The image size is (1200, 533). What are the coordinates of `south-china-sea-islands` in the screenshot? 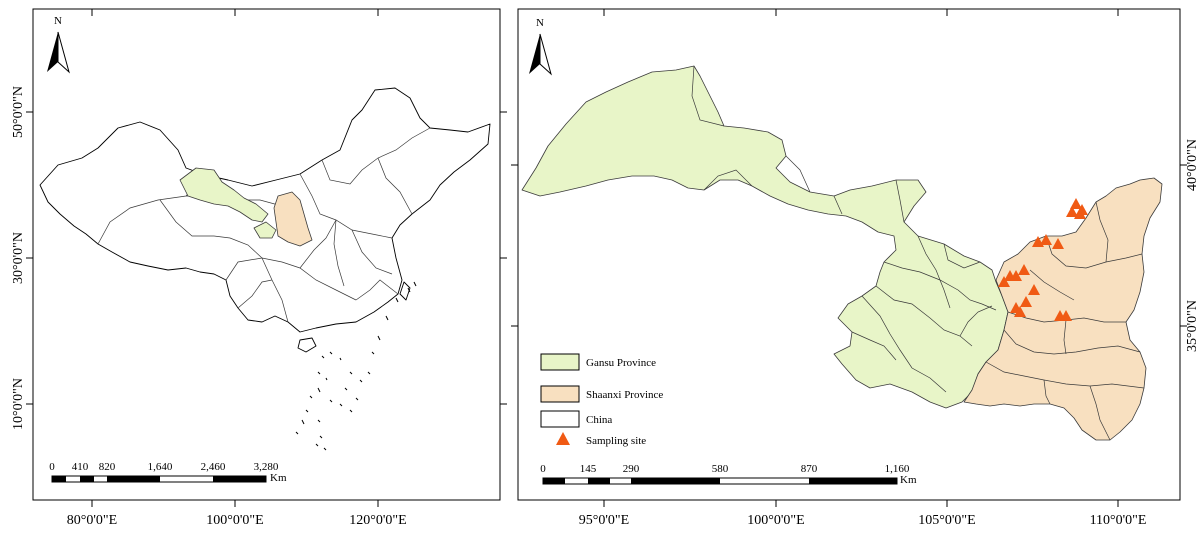 It's located at (356, 366).